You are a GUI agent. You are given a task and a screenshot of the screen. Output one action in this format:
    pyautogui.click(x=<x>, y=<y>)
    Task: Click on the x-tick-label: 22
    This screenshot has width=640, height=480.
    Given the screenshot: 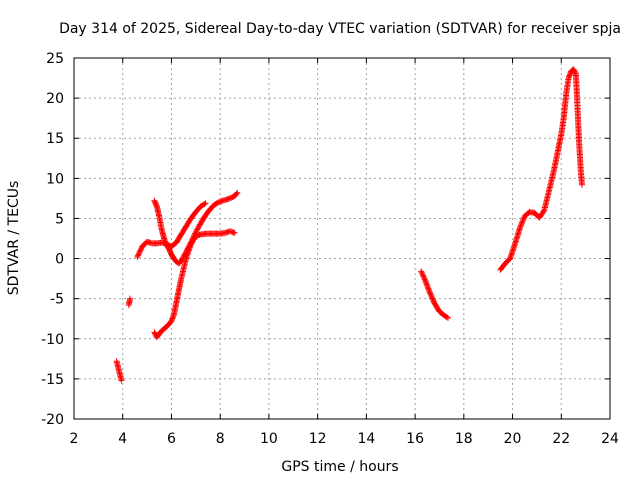 What is the action you would take?
    pyautogui.click(x=561, y=439)
    